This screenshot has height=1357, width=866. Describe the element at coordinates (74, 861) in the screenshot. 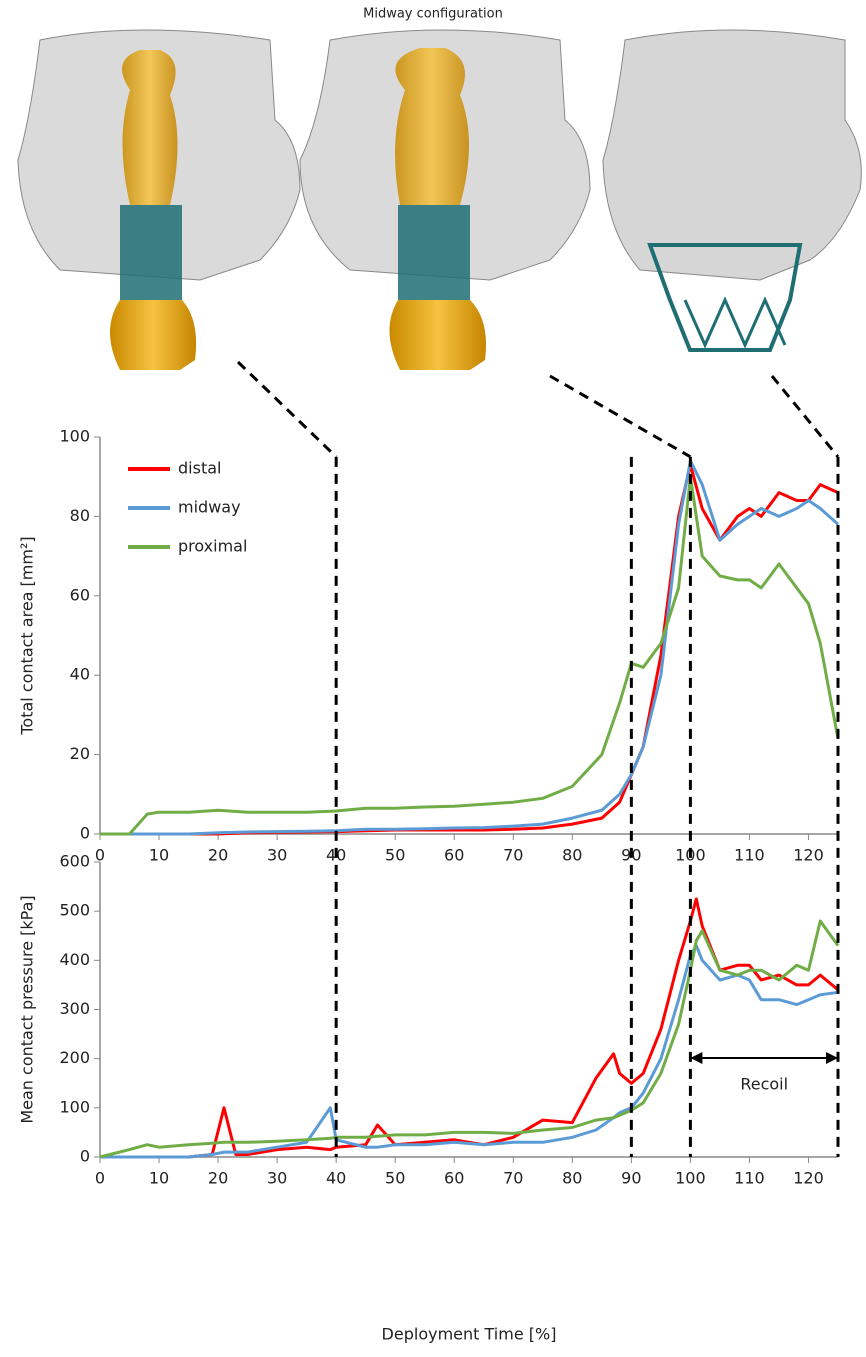

I see `y-tick-label: 600` at that location.